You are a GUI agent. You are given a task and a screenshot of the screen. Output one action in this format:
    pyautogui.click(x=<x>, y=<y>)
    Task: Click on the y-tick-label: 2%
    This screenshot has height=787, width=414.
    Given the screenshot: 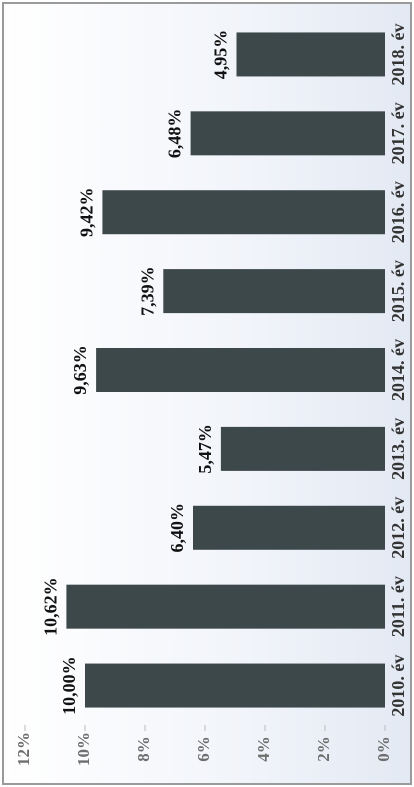 What is the action you would take?
    pyautogui.click(x=323, y=749)
    